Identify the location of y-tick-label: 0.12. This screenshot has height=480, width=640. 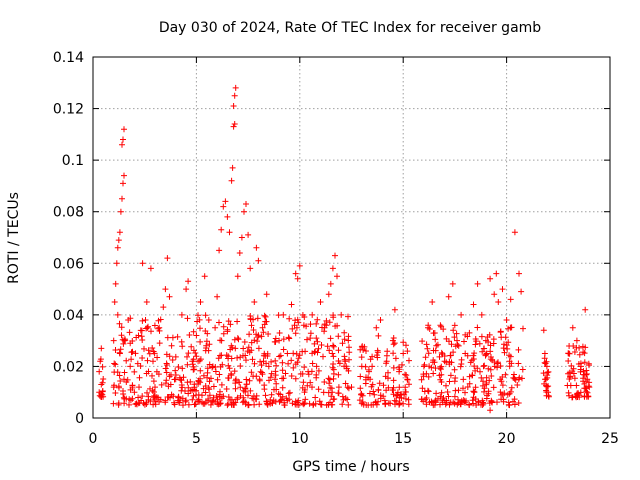
(68, 110).